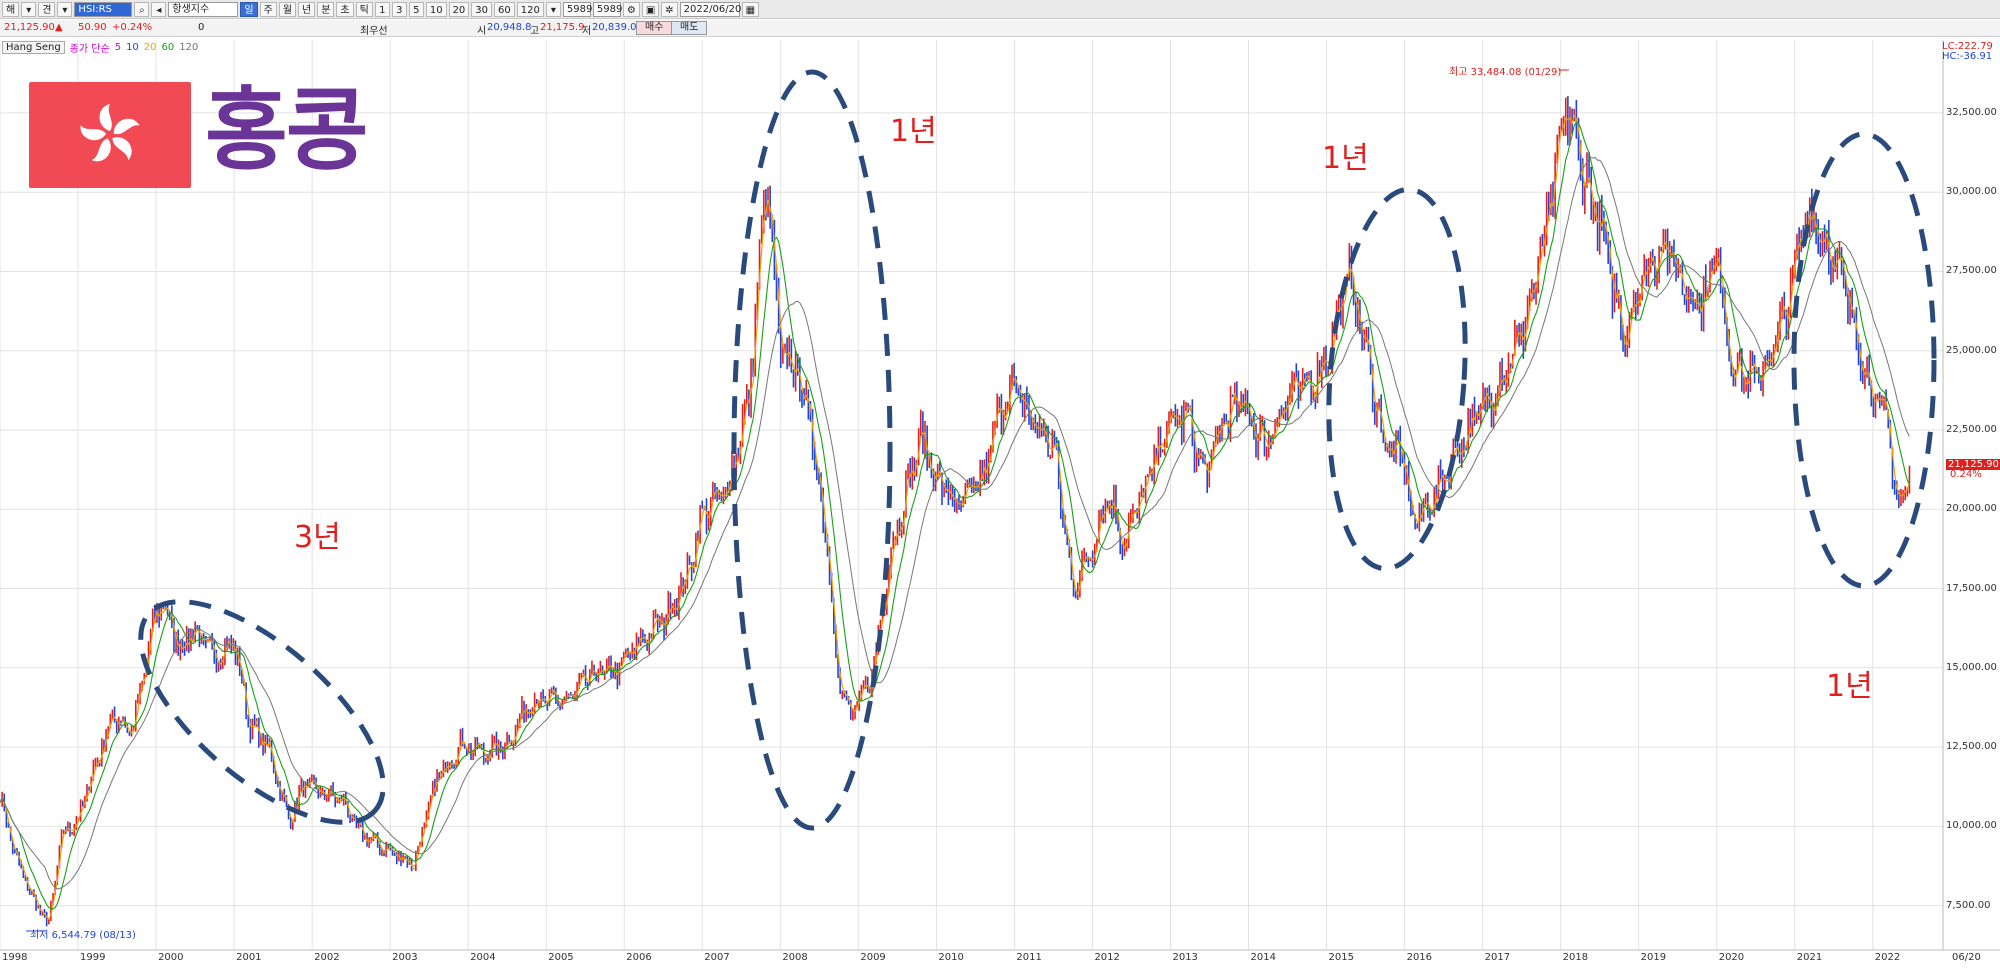 The width and height of the screenshot is (2000, 968). What do you see at coordinates (750, 9) in the screenshot?
I see `calendar-icon: ▦` at bounding box center [750, 9].